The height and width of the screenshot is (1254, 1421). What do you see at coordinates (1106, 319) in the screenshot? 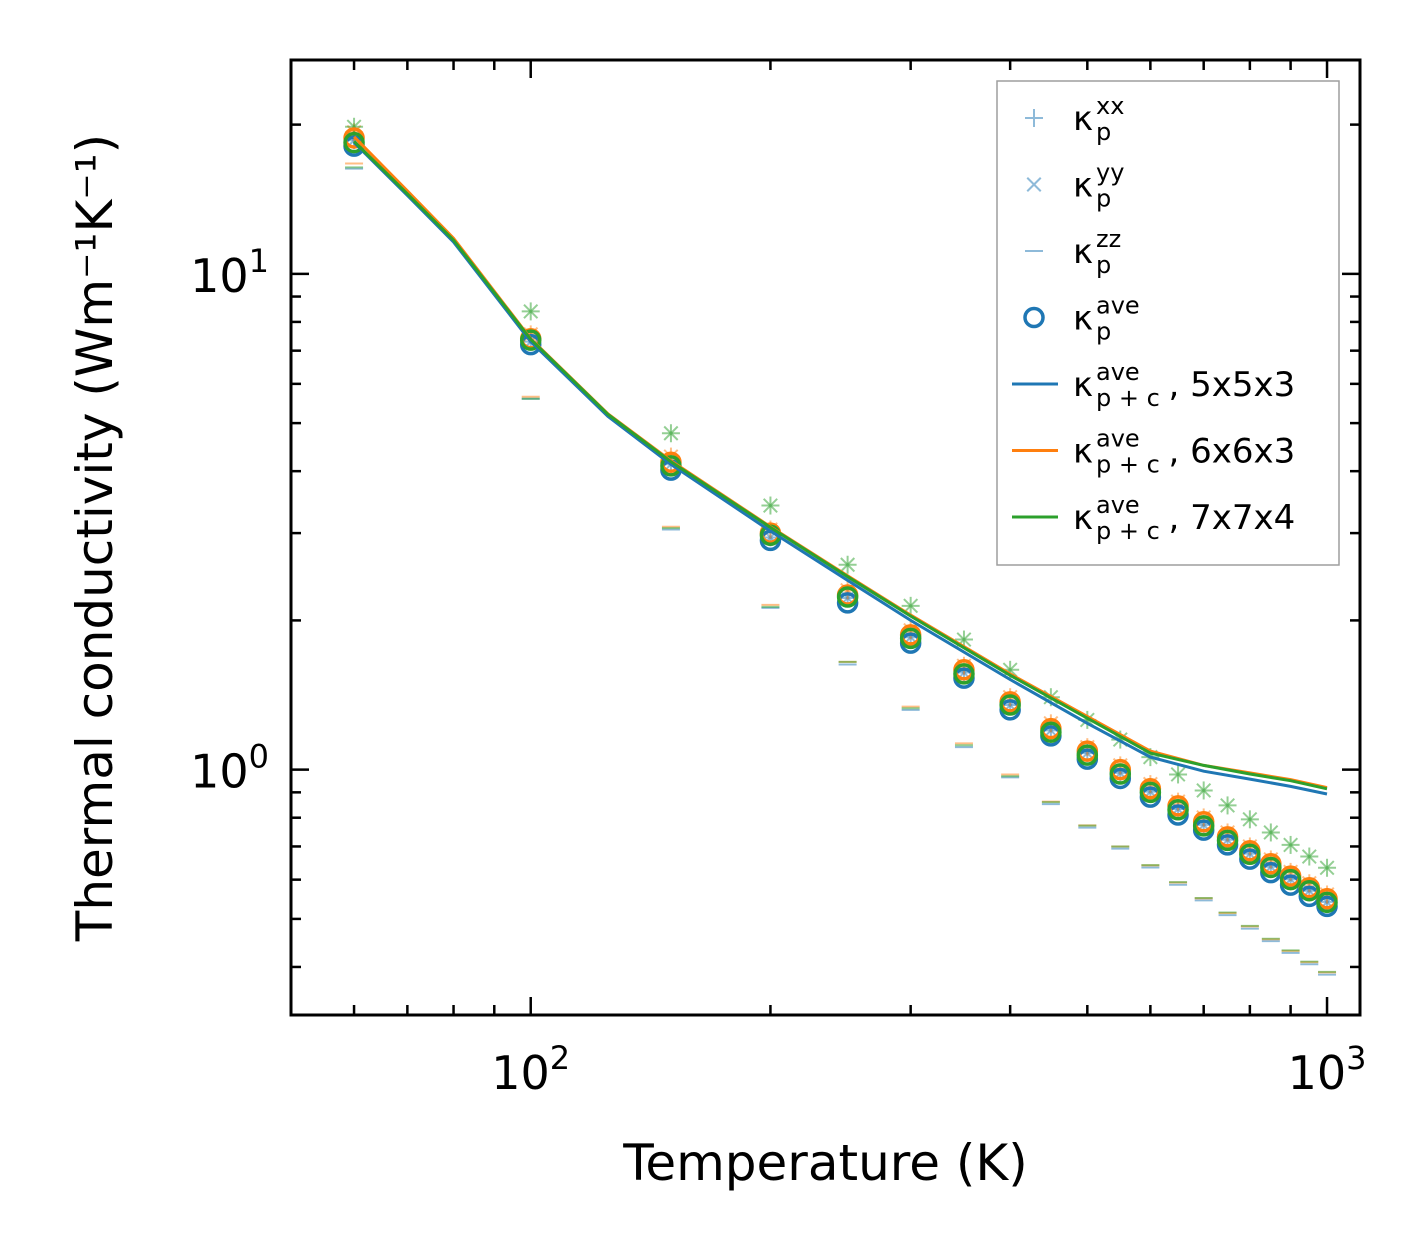
I see `legend-label: κ ave p` at bounding box center [1106, 319].